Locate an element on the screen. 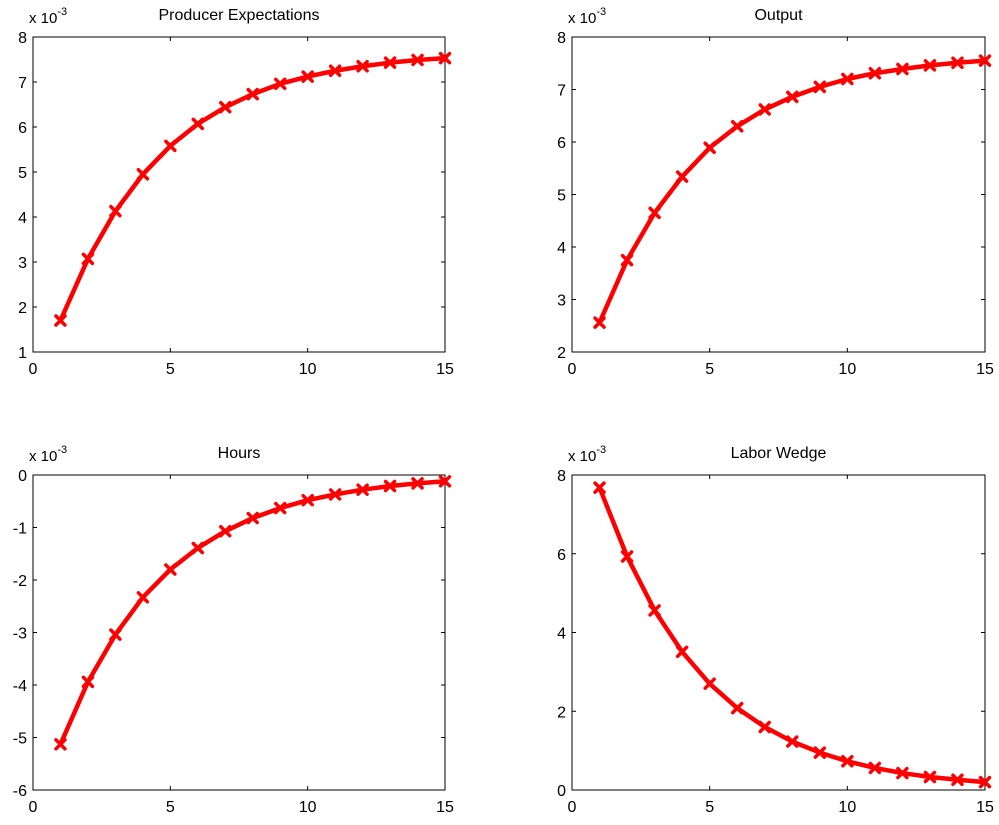  y-tick-label: 0 is located at coordinates (561, 791).